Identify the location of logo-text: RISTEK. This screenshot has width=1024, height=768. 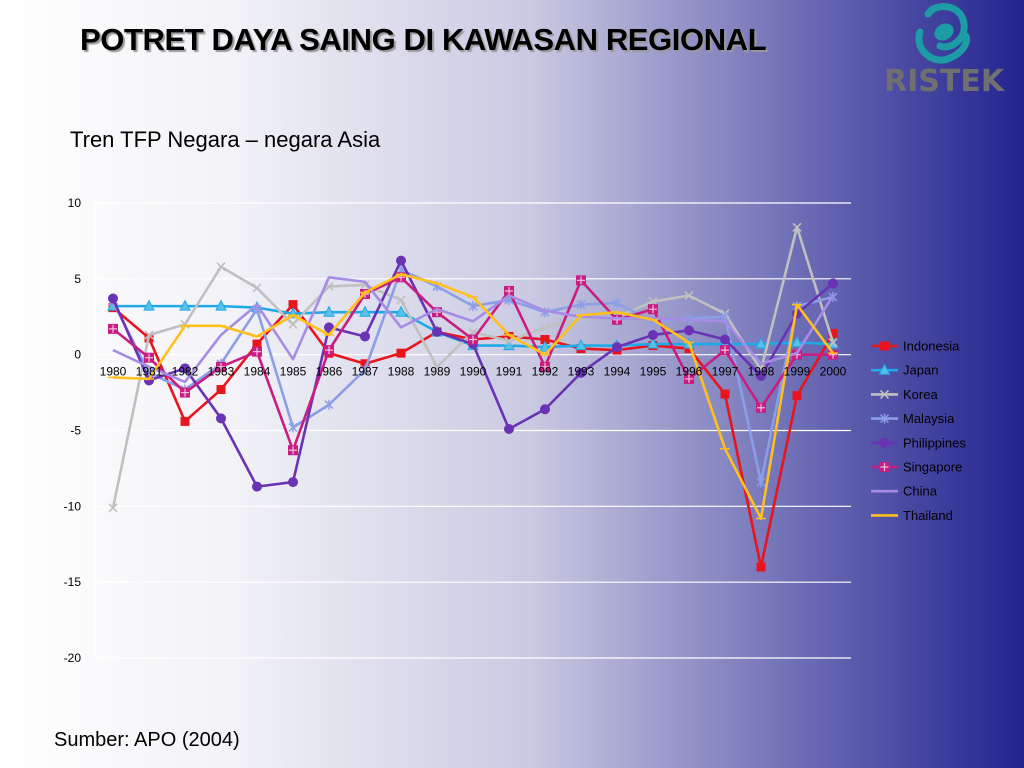
(944, 81).